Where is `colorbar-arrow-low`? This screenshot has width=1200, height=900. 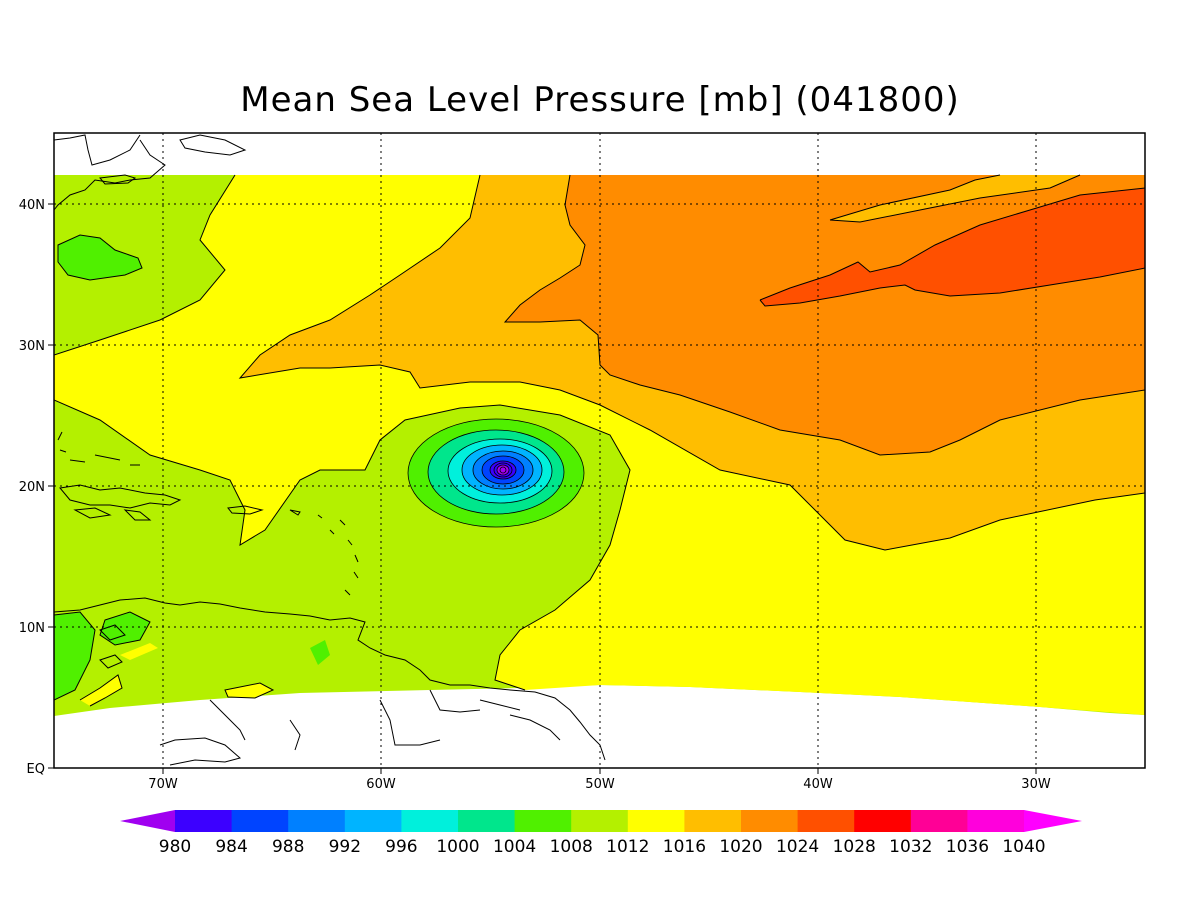 colorbar-arrow-low is located at coordinates (147, 821).